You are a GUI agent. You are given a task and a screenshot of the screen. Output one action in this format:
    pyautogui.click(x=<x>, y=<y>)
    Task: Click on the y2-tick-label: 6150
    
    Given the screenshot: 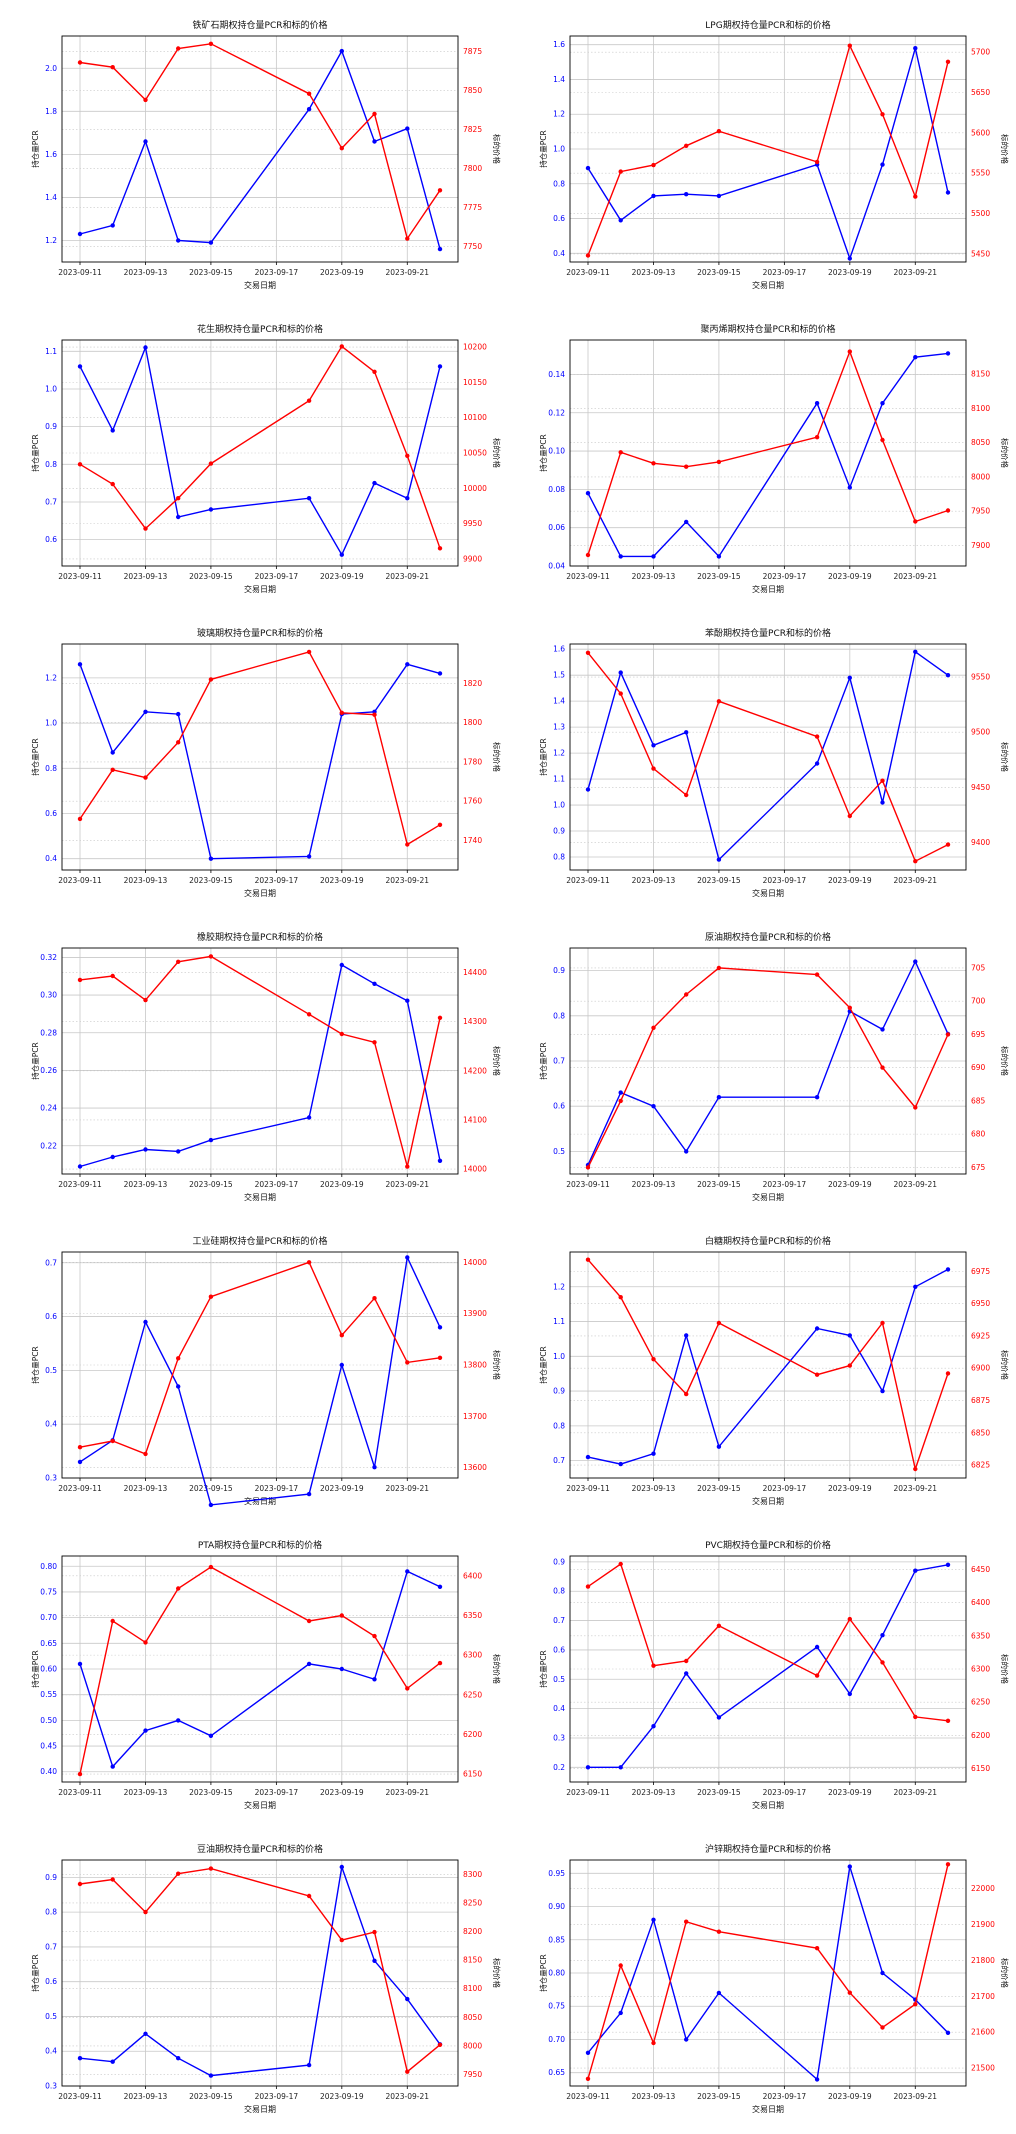 What is the action you would take?
    pyautogui.click(x=472, y=1774)
    